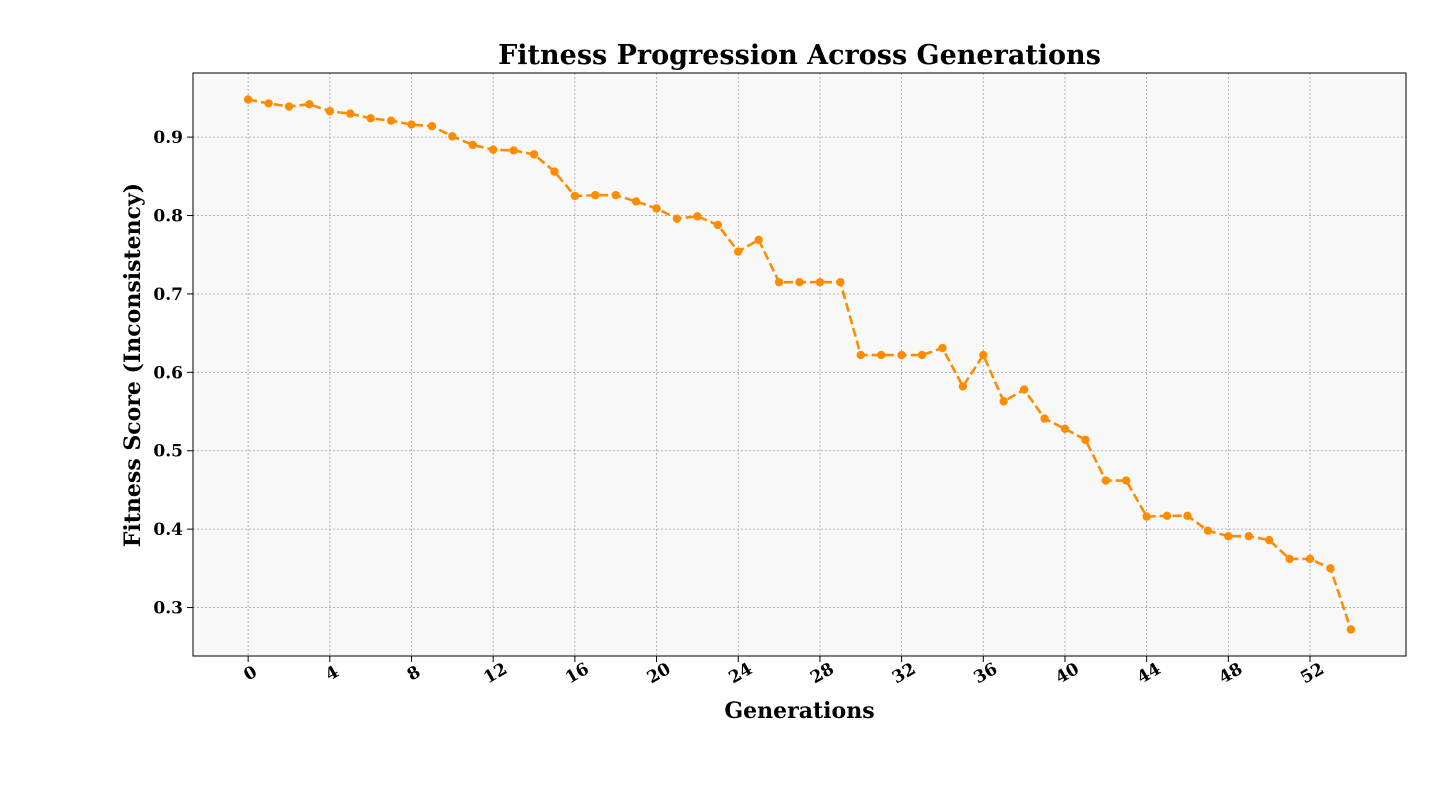 Image resolution: width=1440 pixels, height=792 pixels. I want to click on y-tick-label: 0.3, so click(168, 609).